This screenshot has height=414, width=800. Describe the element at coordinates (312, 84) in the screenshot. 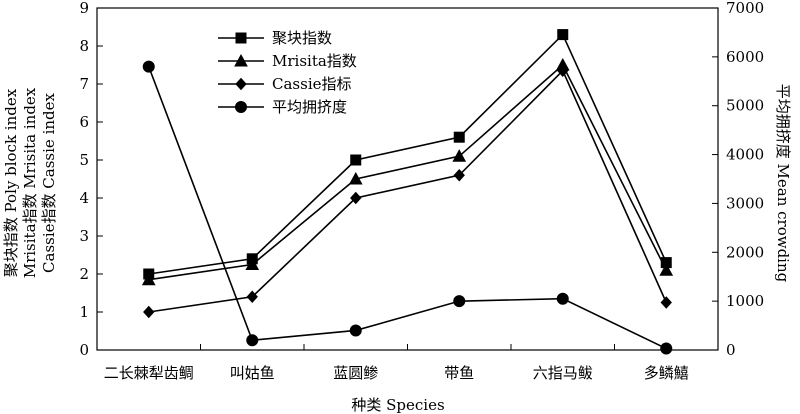

I see `legend-label: Cassie指标` at that location.